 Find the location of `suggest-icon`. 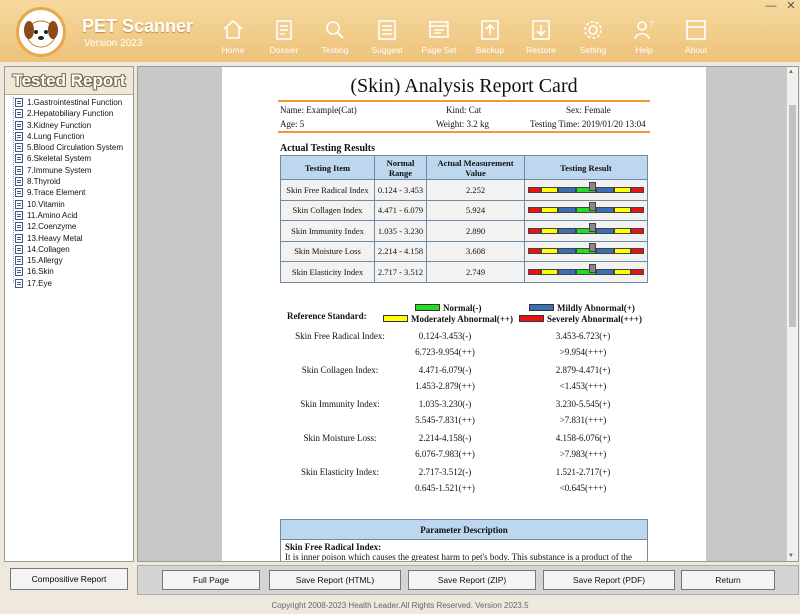

suggest-icon is located at coordinates (387, 30).